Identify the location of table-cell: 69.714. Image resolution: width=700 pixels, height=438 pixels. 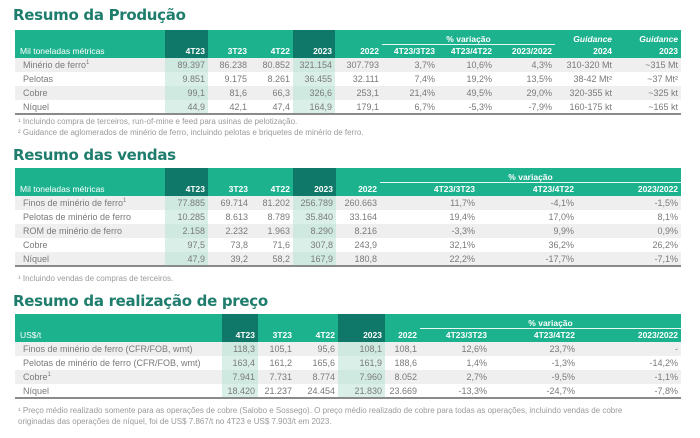
(229, 203).